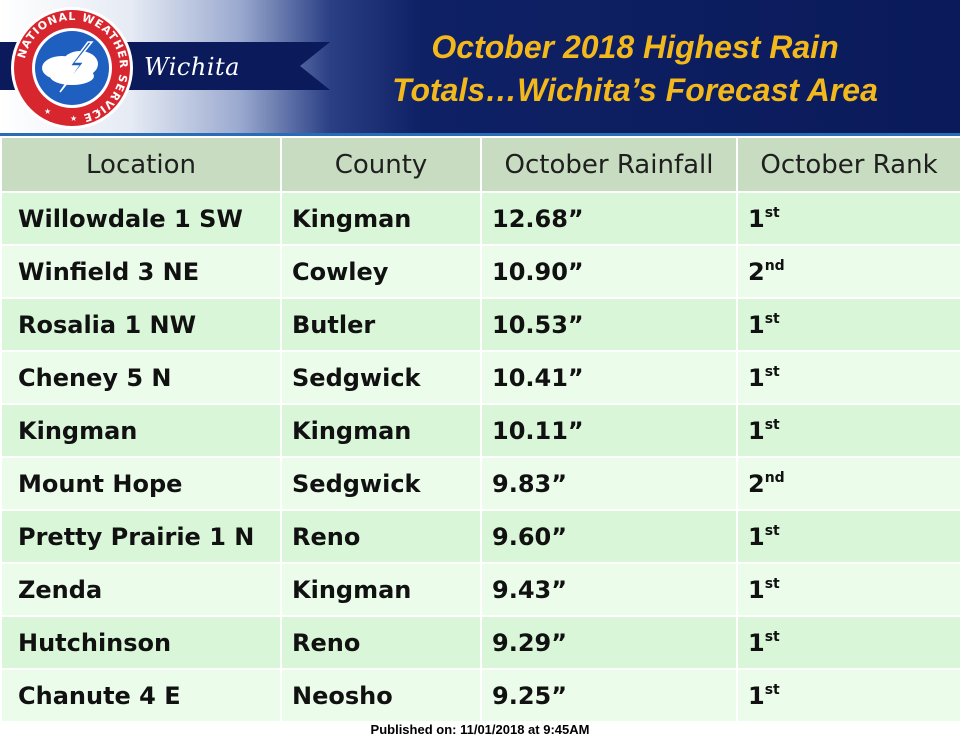  I want to click on location-cell: Chanute 4 E, so click(141, 695).